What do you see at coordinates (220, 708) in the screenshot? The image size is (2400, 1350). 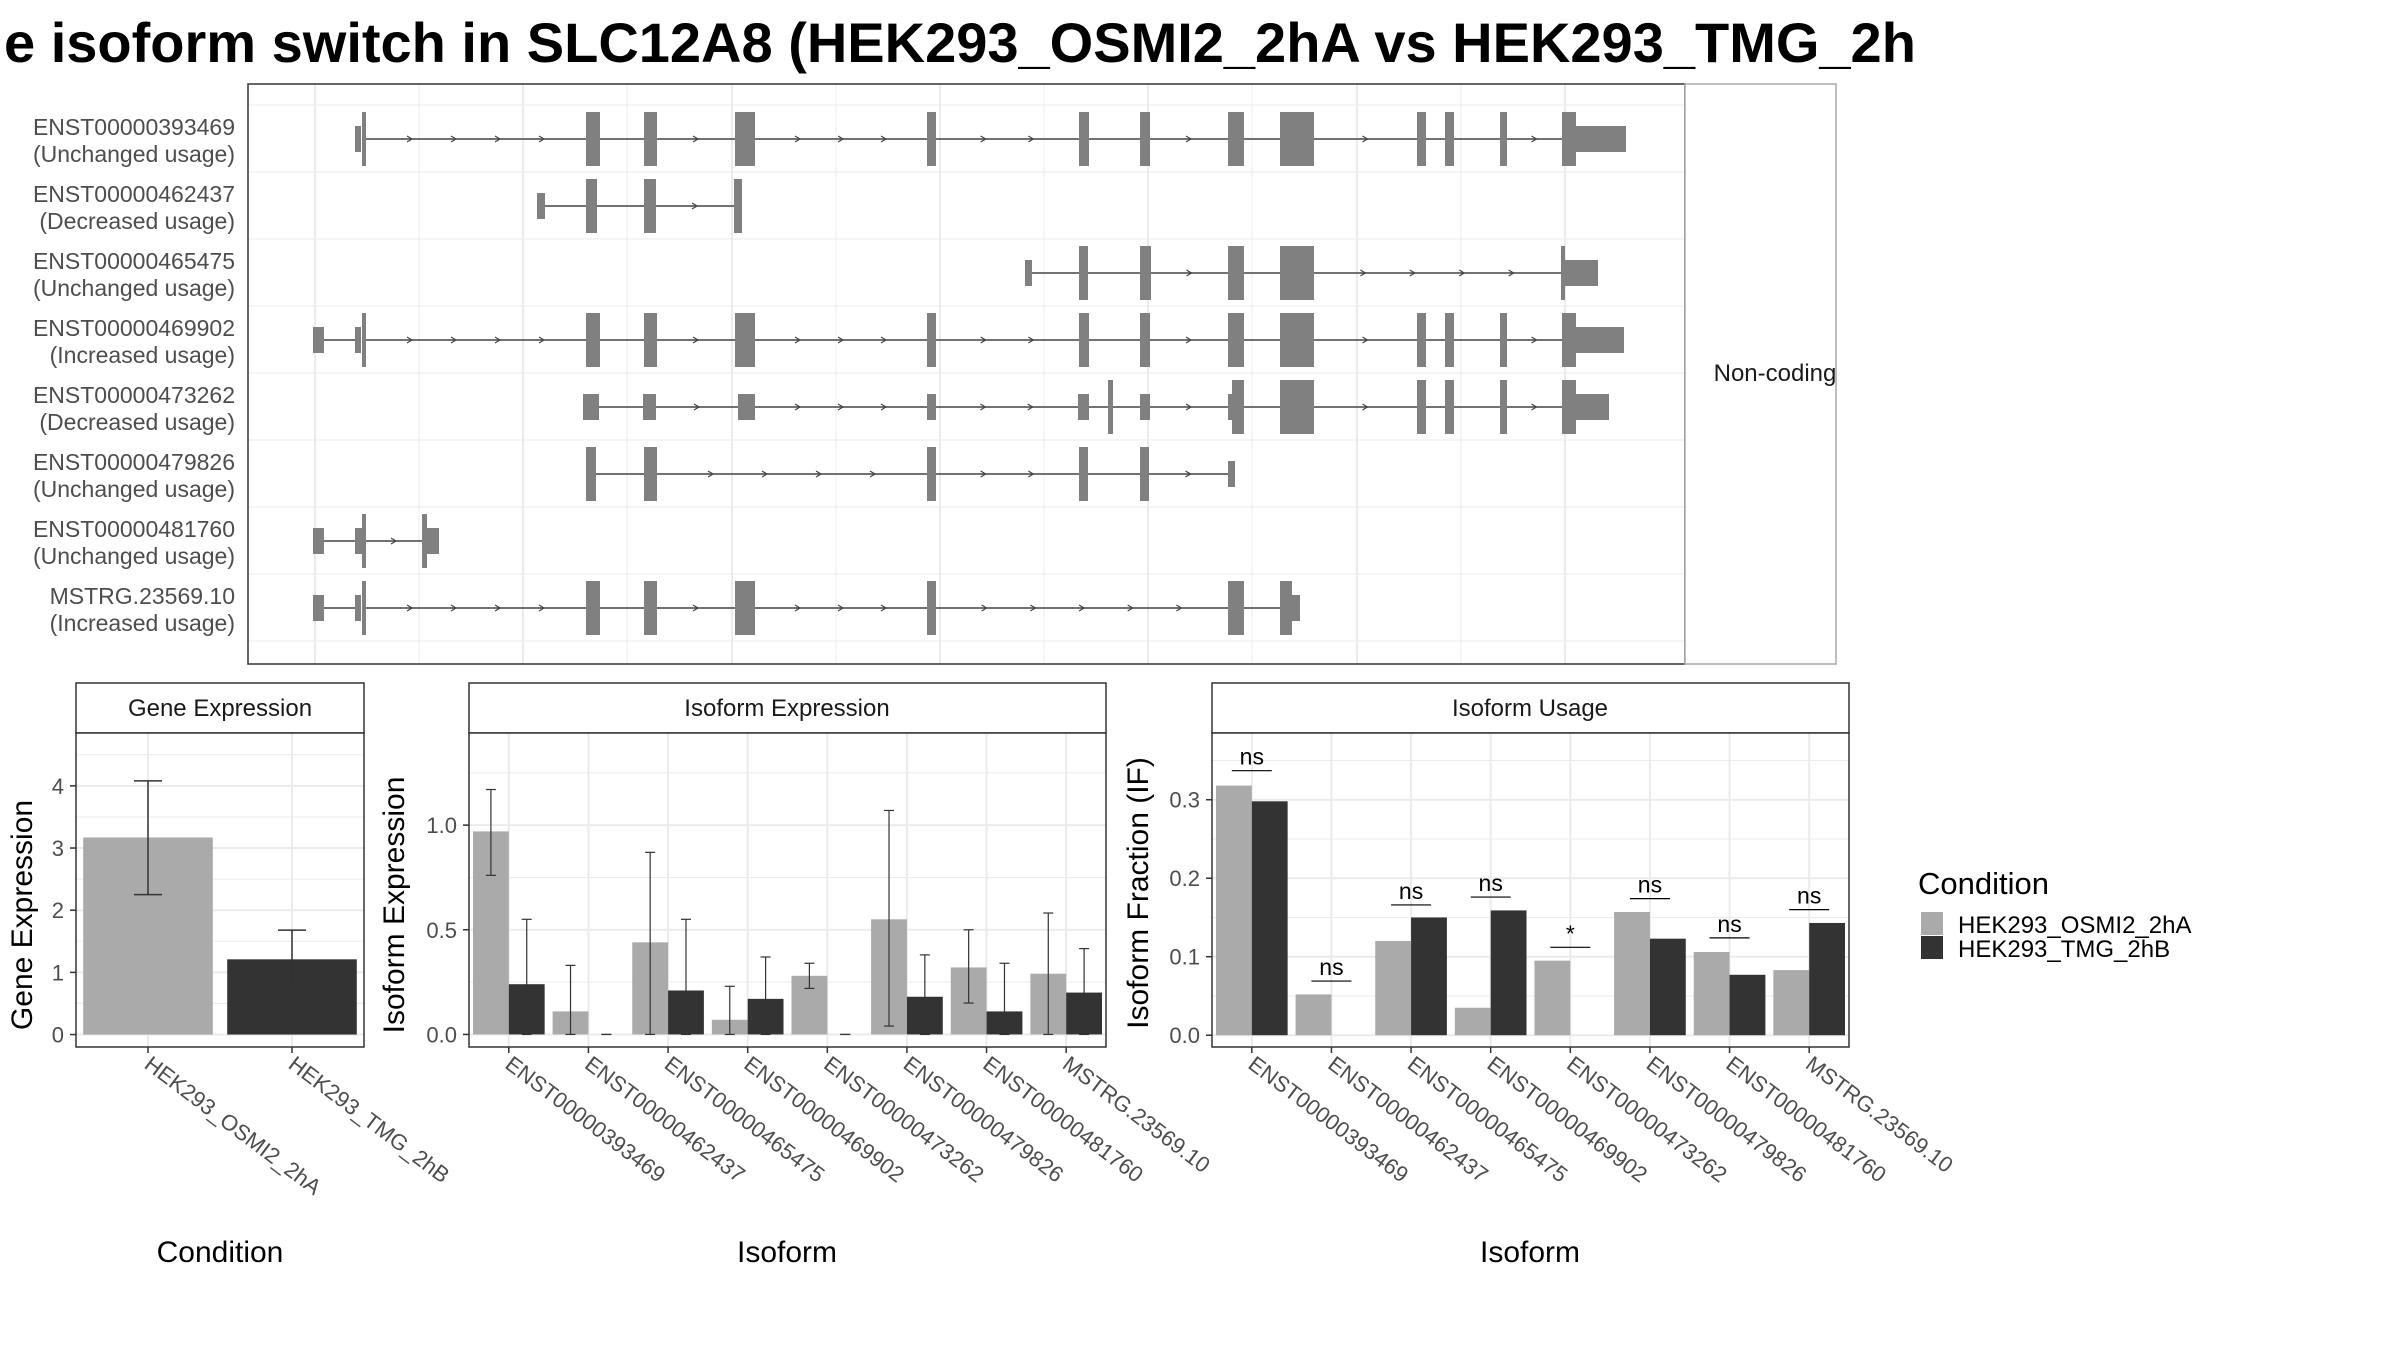 I see `gene-expression-strip-title: Gene Expression` at bounding box center [220, 708].